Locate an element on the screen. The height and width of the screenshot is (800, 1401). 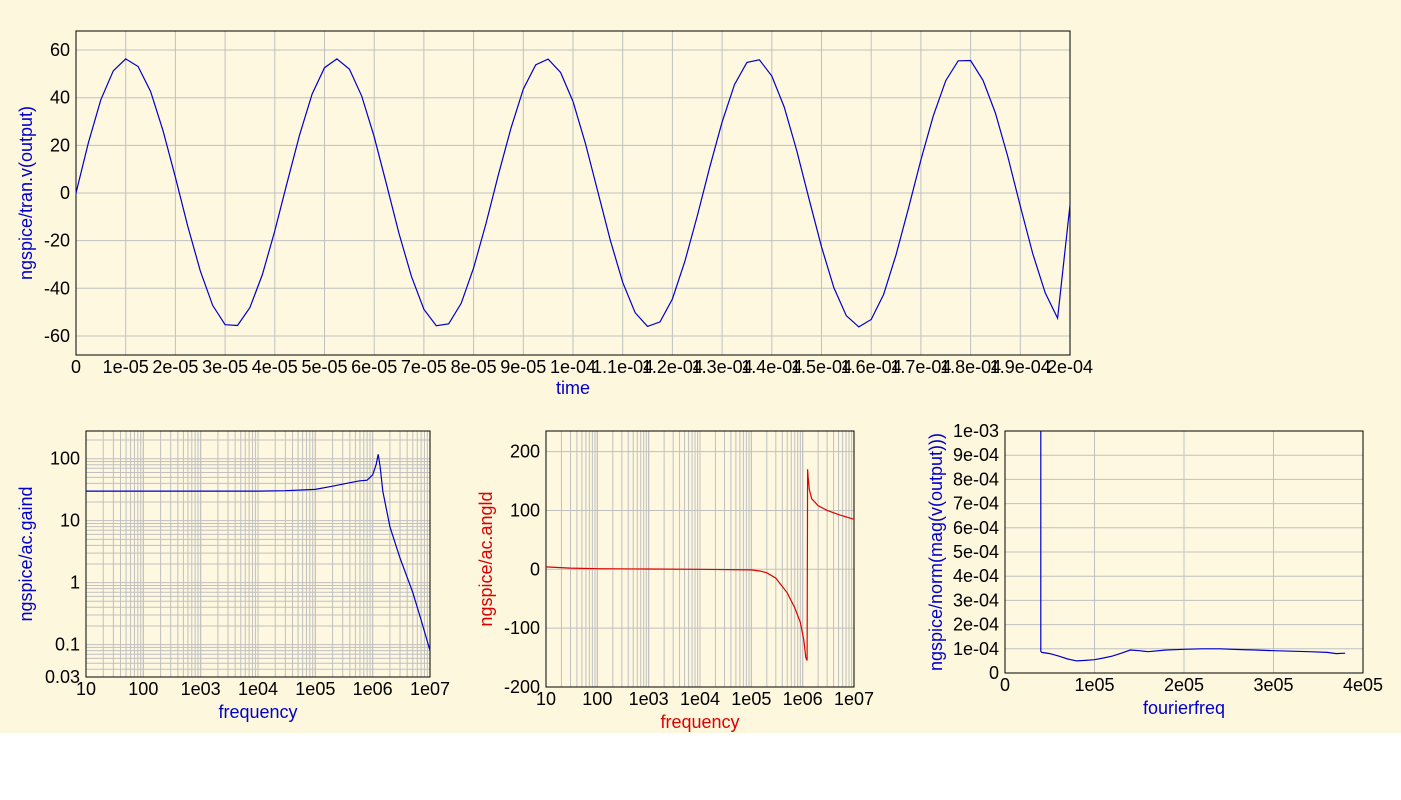
fourier-y-tick-label: 6e-04 is located at coordinates (976, 528).